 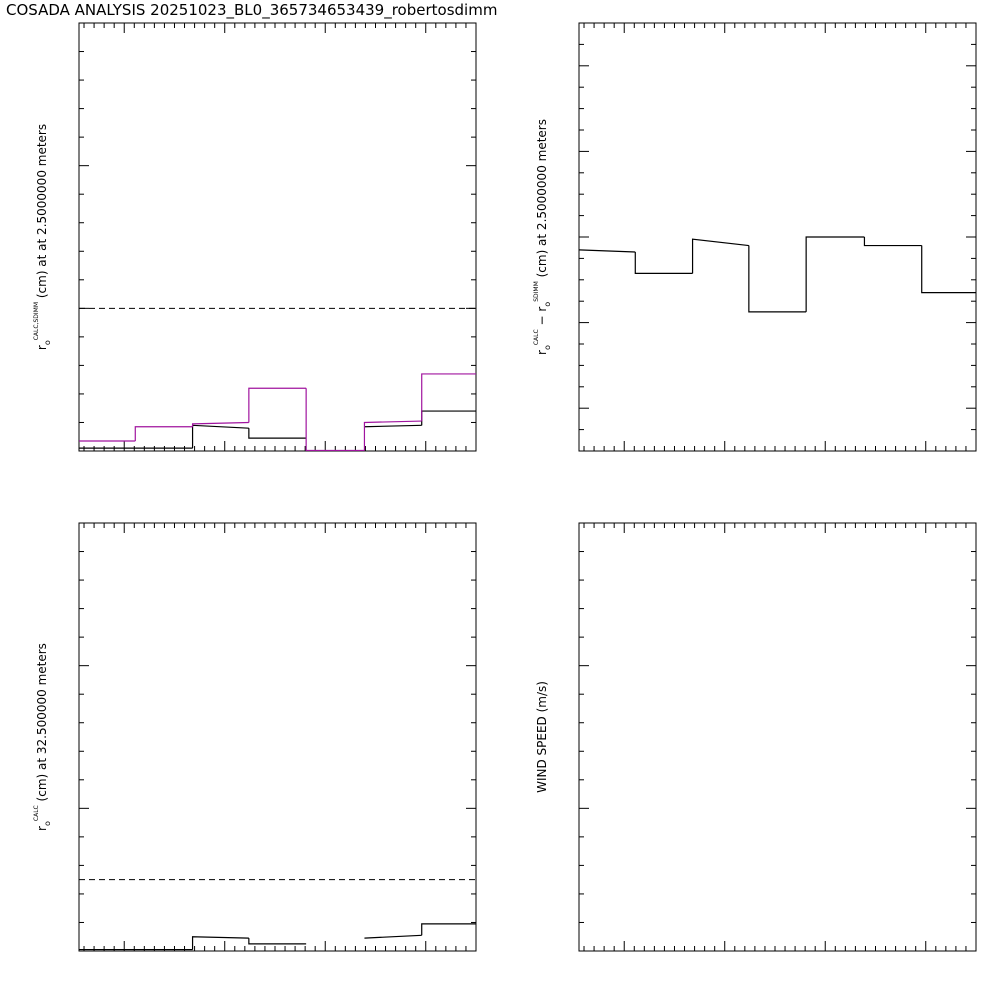 What do you see at coordinates (542, 737) in the screenshot?
I see `y-axis-label: WIND SPEED (m/s)` at bounding box center [542, 737].